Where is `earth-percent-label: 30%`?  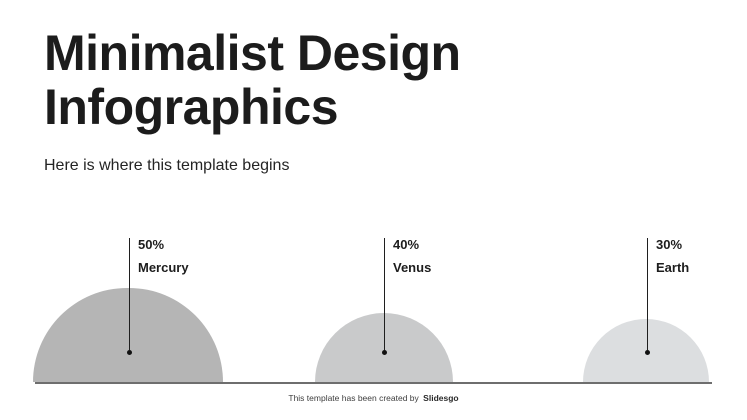
earth-percent-label: 30% is located at coordinates (669, 244).